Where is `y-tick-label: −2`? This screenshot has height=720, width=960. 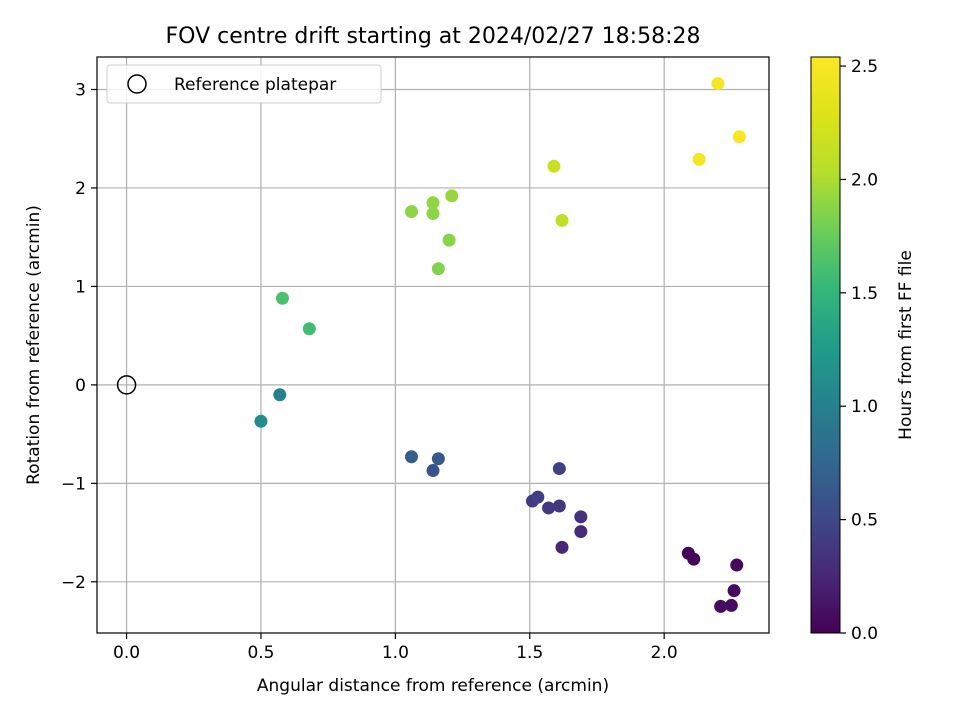 y-tick-label: −2 is located at coordinates (73, 583).